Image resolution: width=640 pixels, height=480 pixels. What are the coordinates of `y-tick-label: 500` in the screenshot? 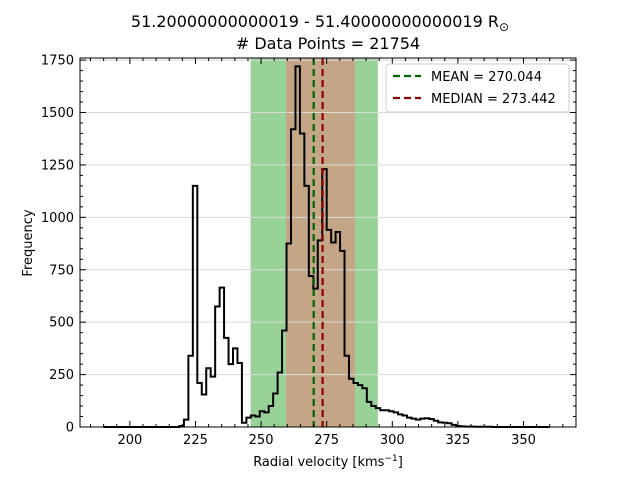 It's located at (61, 323).